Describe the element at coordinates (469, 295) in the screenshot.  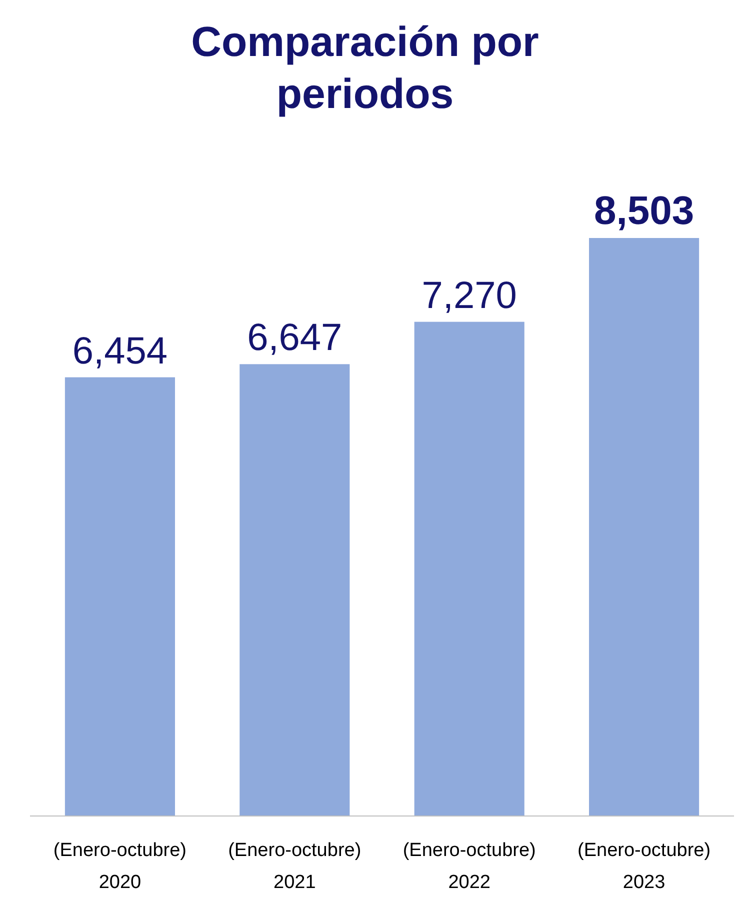
I see `data-label: 7,270` at that location.